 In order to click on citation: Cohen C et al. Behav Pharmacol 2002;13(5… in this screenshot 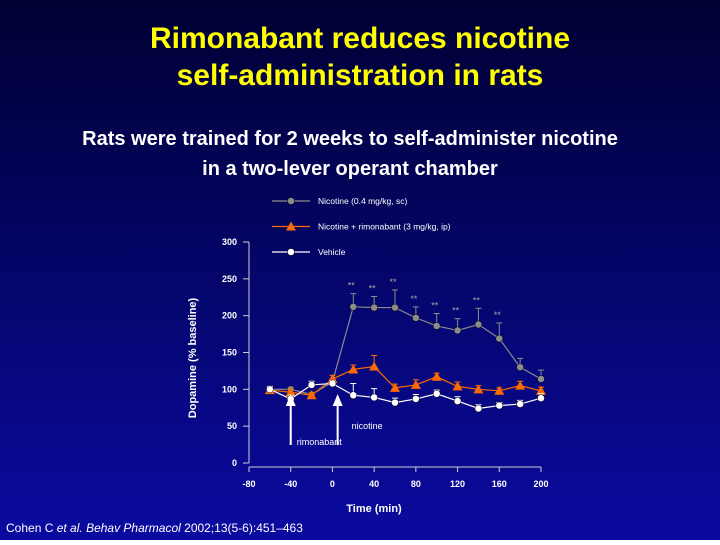, I will do `click(154, 528)`.